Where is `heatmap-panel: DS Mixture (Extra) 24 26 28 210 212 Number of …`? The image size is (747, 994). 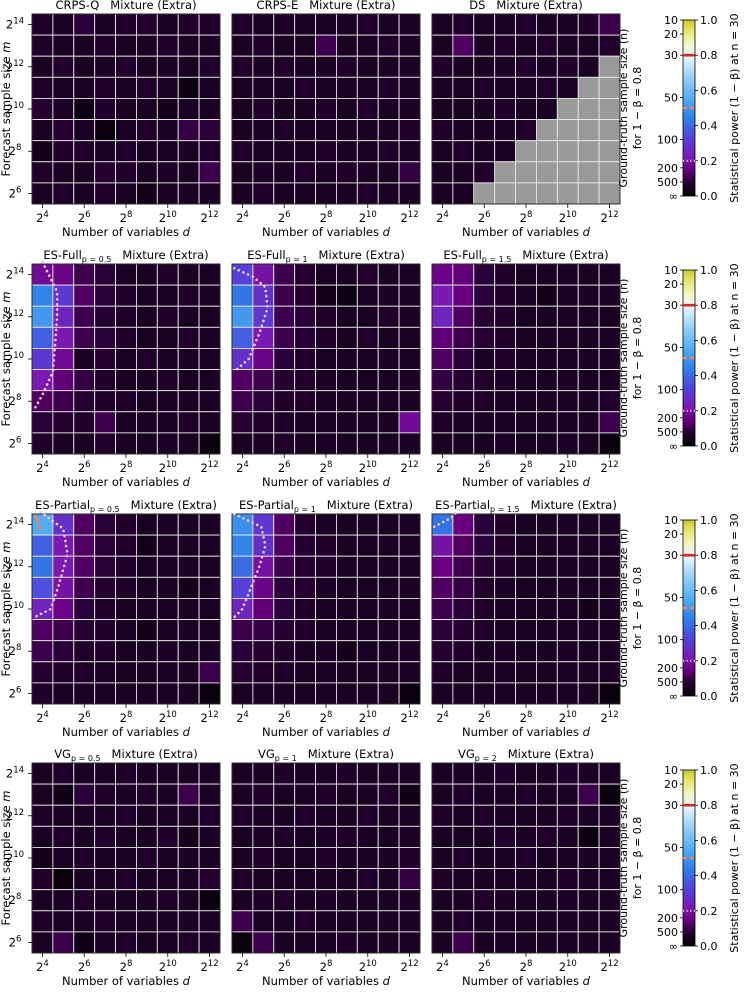
heatmap-panel: DS Mixture (Extra) 24 26 28 210 212 Number of … is located at coordinates (526, 119).